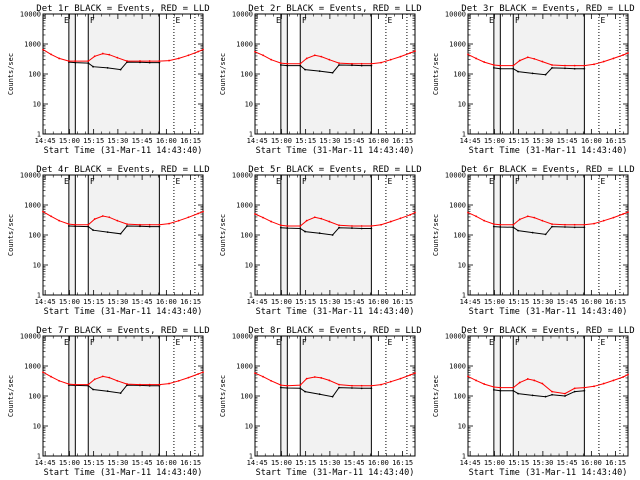 This screenshot has height=480, width=640. Describe the element at coordinates (334, 9) in the screenshot. I see `chart-title: Det 2r BLACK = Events, RED = LLD` at that location.